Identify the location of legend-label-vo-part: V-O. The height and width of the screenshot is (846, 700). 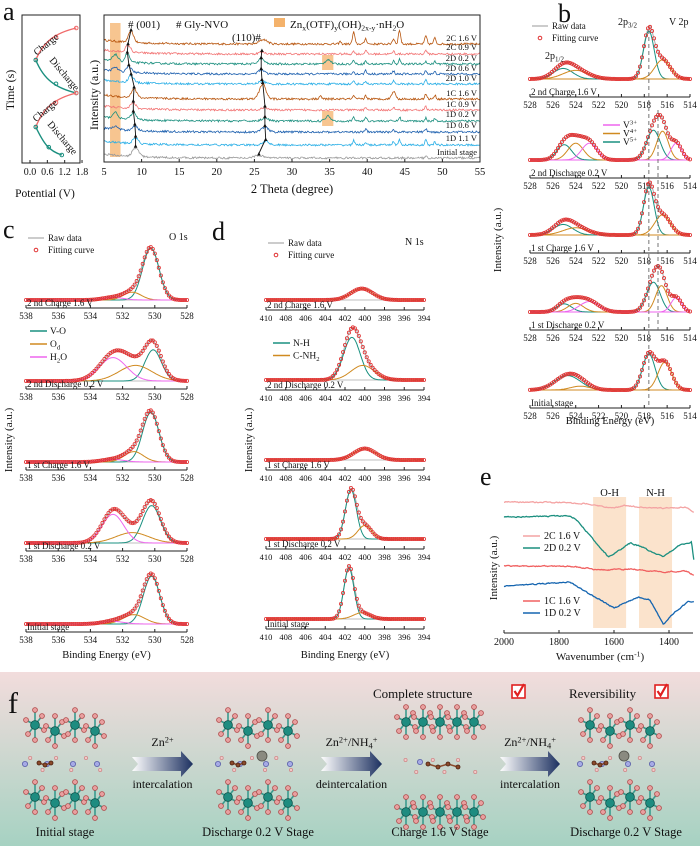
(58, 332).